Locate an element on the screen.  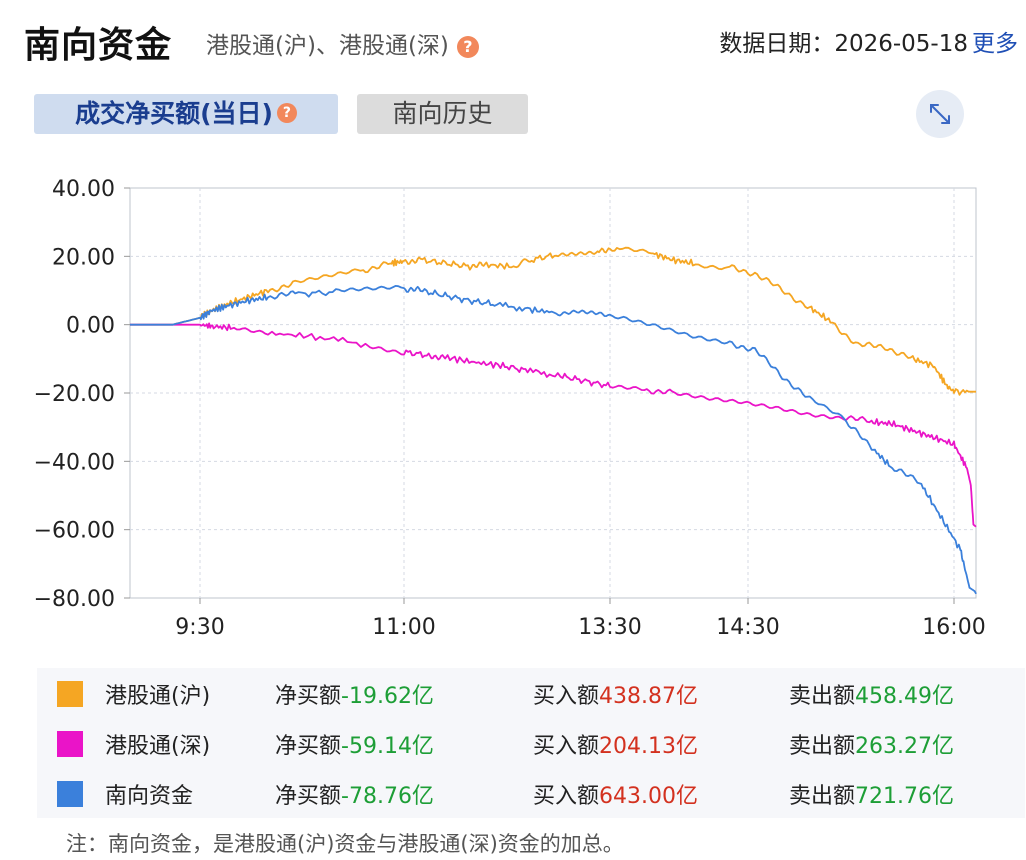
data-date: 数据日期：2026-05-18 is located at coordinates (843, 44).